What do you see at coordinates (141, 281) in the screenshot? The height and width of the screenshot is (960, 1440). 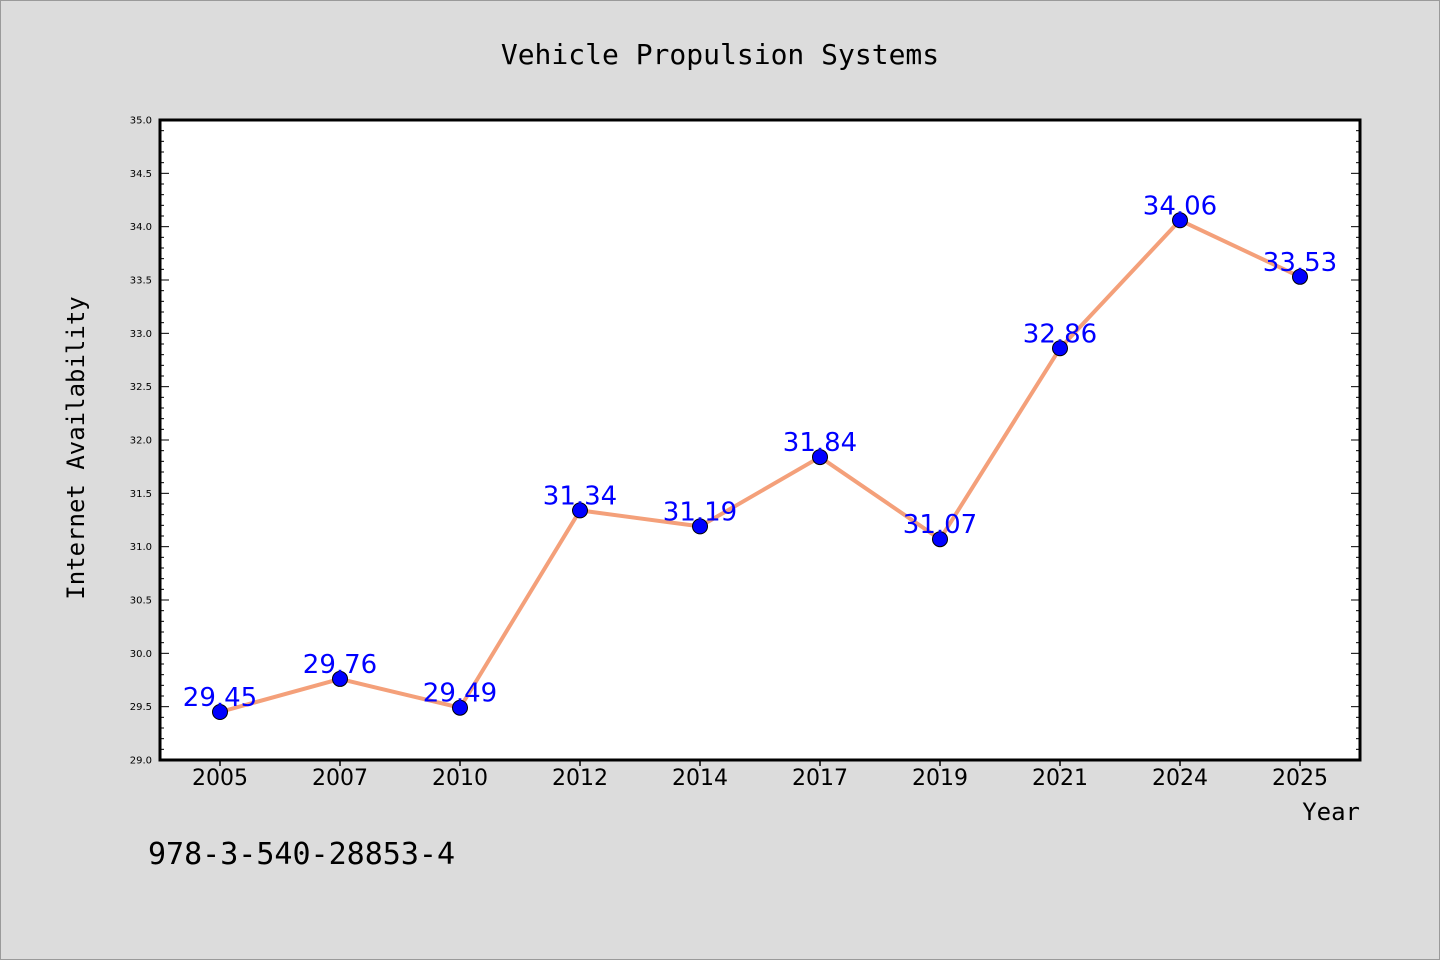 I see `y-tick-label: 33.5` at bounding box center [141, 281].